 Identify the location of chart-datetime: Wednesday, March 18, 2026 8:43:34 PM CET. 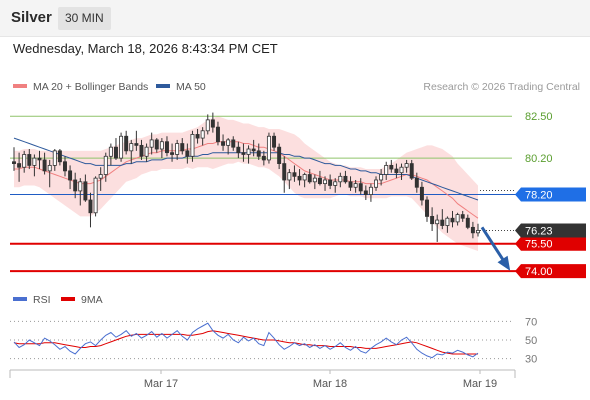
(145, 48).